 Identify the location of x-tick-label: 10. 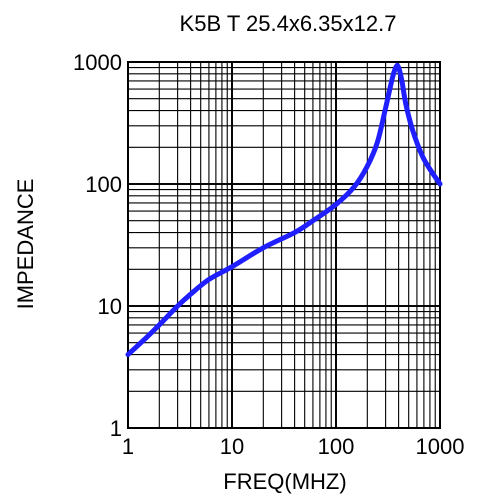
(232, 446).